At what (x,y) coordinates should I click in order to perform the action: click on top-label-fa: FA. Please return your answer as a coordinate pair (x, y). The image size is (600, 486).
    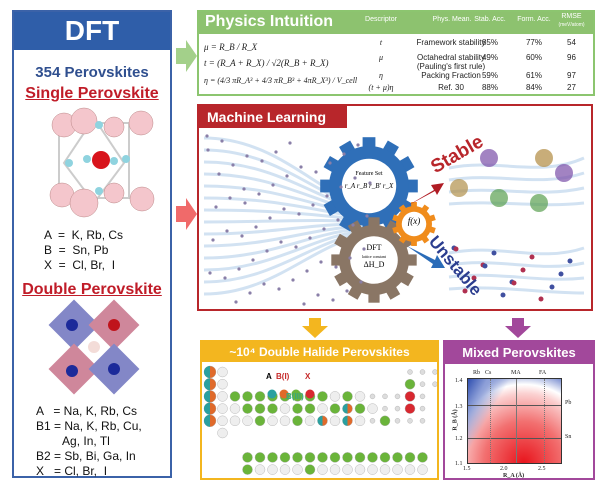
    Looking at the image, I should click on (543, 373).